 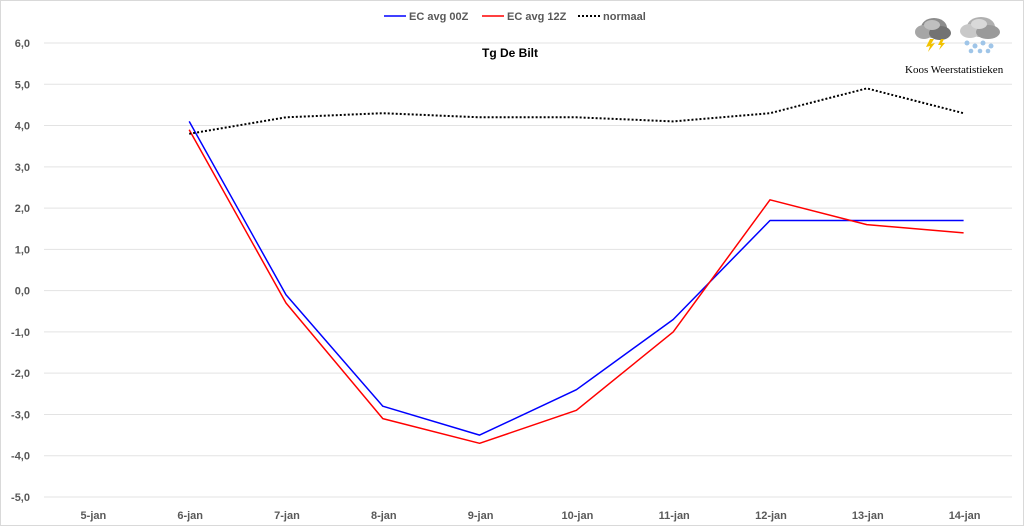 What do you see at coordinates (287, 516) in the screenshot?
I see `x-tick-label: 7-jan` at bounding box center [287, 516].